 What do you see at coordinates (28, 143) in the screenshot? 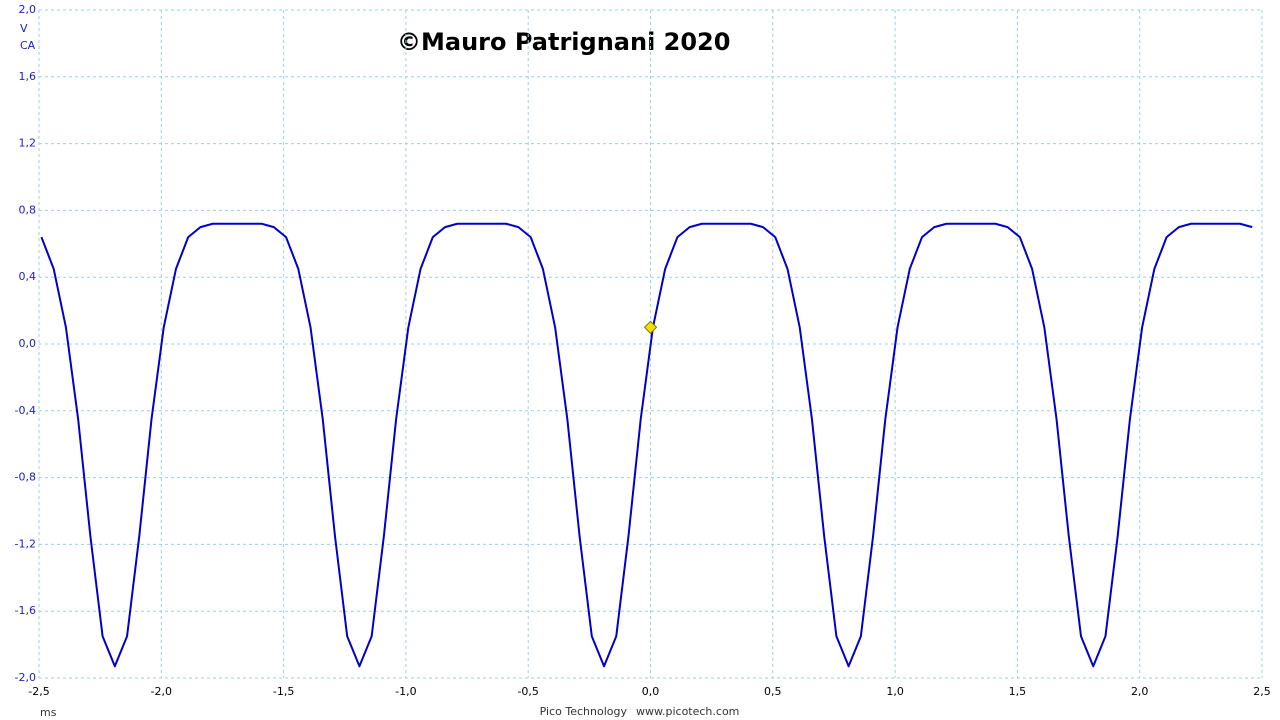
I see `y-tick-label: 1,2` at bounding box center [28, 143].